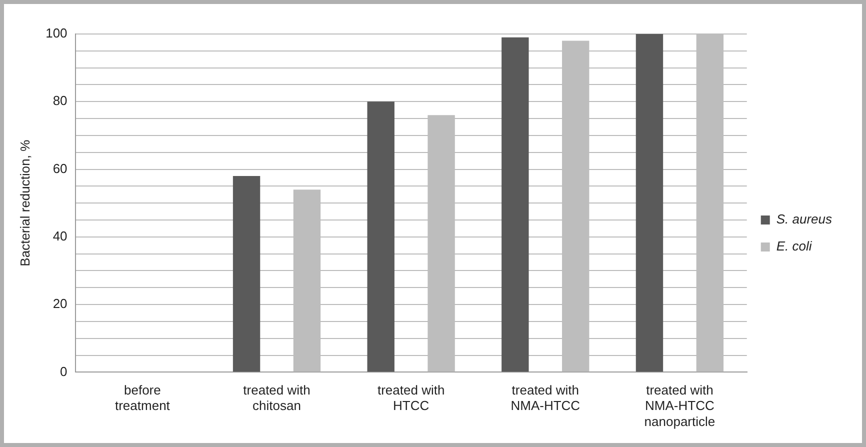  What do you see at coordinates (60, 100) in the screenshot?
I see `y-tick-label: 80` at bounding box center [60, 100].